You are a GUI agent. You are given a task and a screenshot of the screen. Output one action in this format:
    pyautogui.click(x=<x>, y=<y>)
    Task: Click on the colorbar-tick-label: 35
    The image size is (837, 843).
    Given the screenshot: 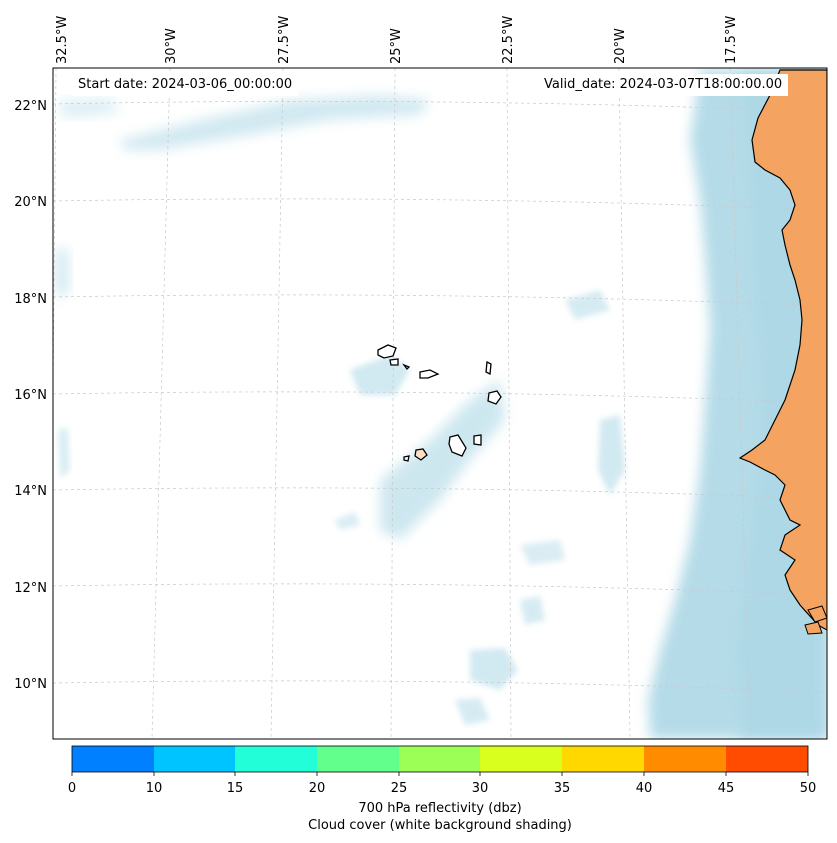 What is the action you would take?
    pyautogui.click(x=562, y=788)
    